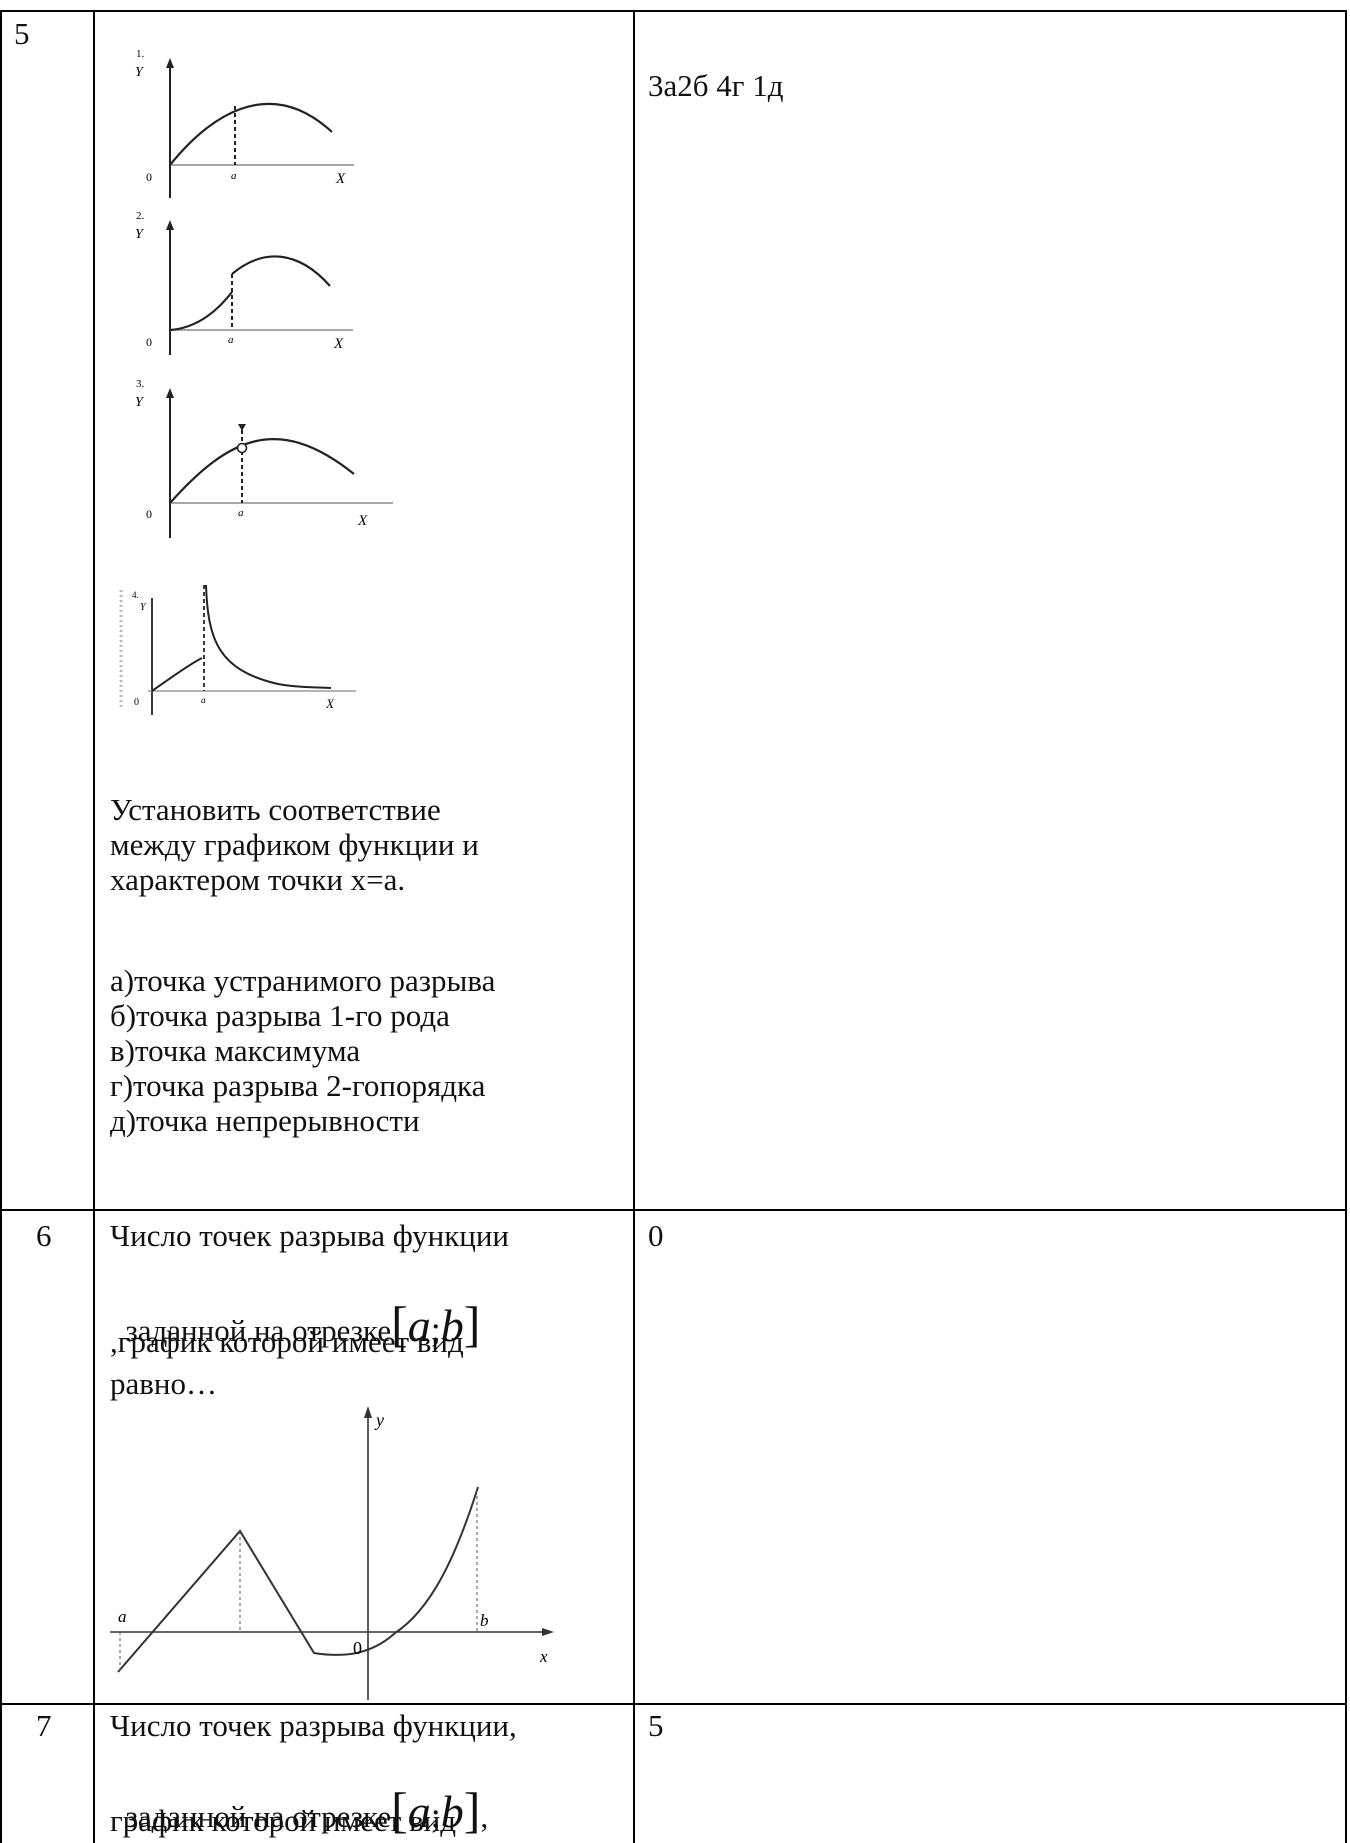 Image resolution: width=1350 pixels, height=1843 pixels. What do you see at coordinates (435, 1815) in the screenshot?
I see `q7-interval-sep: ;` at bounding box center [435, 1815].